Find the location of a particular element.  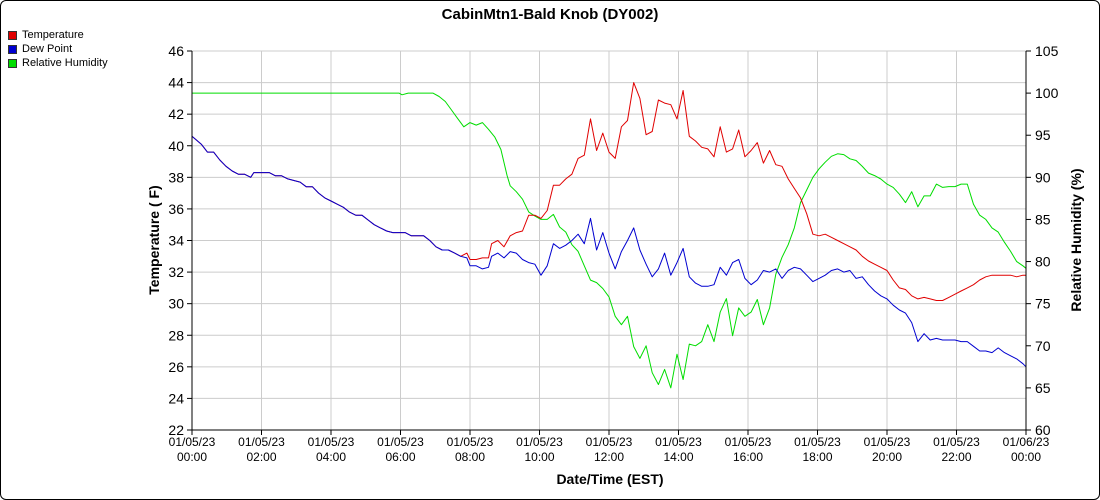

y-tick-label: 32 is located at coordinates (176, 272).